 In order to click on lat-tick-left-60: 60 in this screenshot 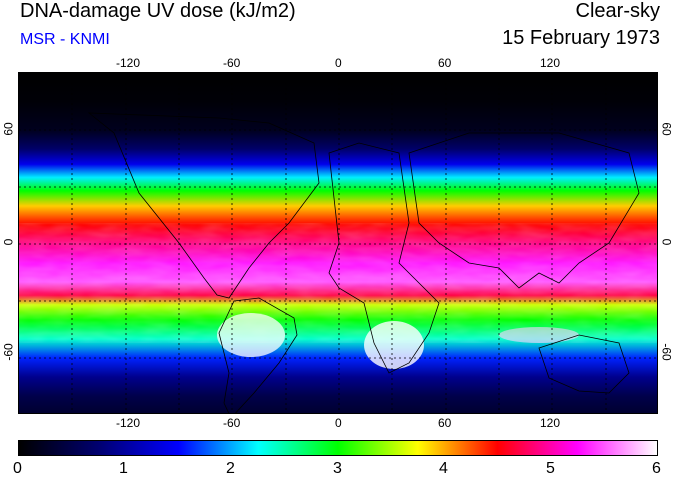, I will do `click(8, 129)`.